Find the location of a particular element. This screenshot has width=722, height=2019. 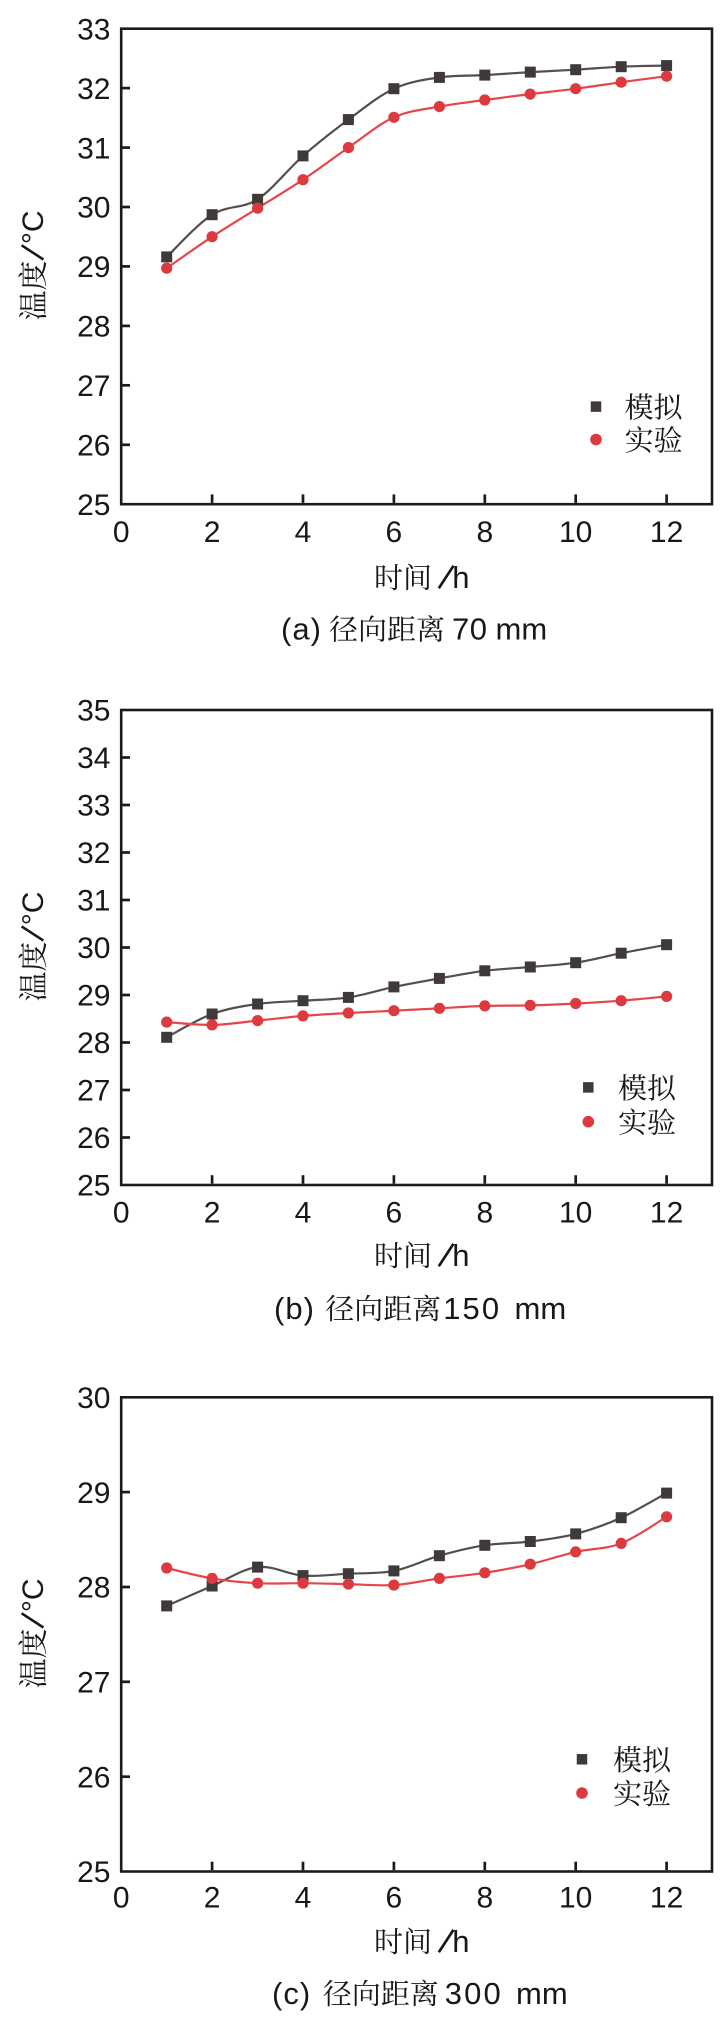

svg-text: 300 is located at coordinates (474, 1993).